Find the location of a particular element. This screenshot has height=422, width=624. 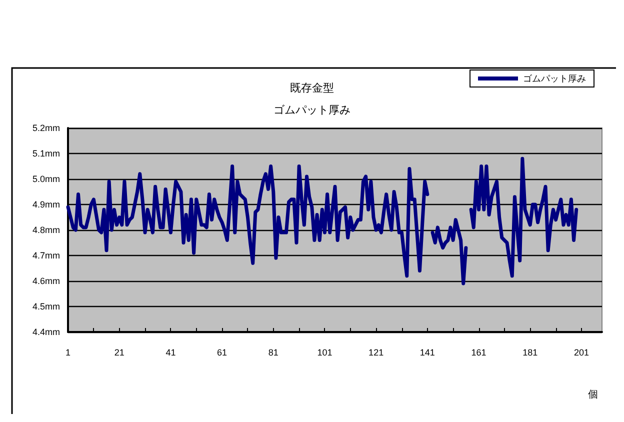

y-tick-label: 4.8mm is located at coordinates (46, 230).